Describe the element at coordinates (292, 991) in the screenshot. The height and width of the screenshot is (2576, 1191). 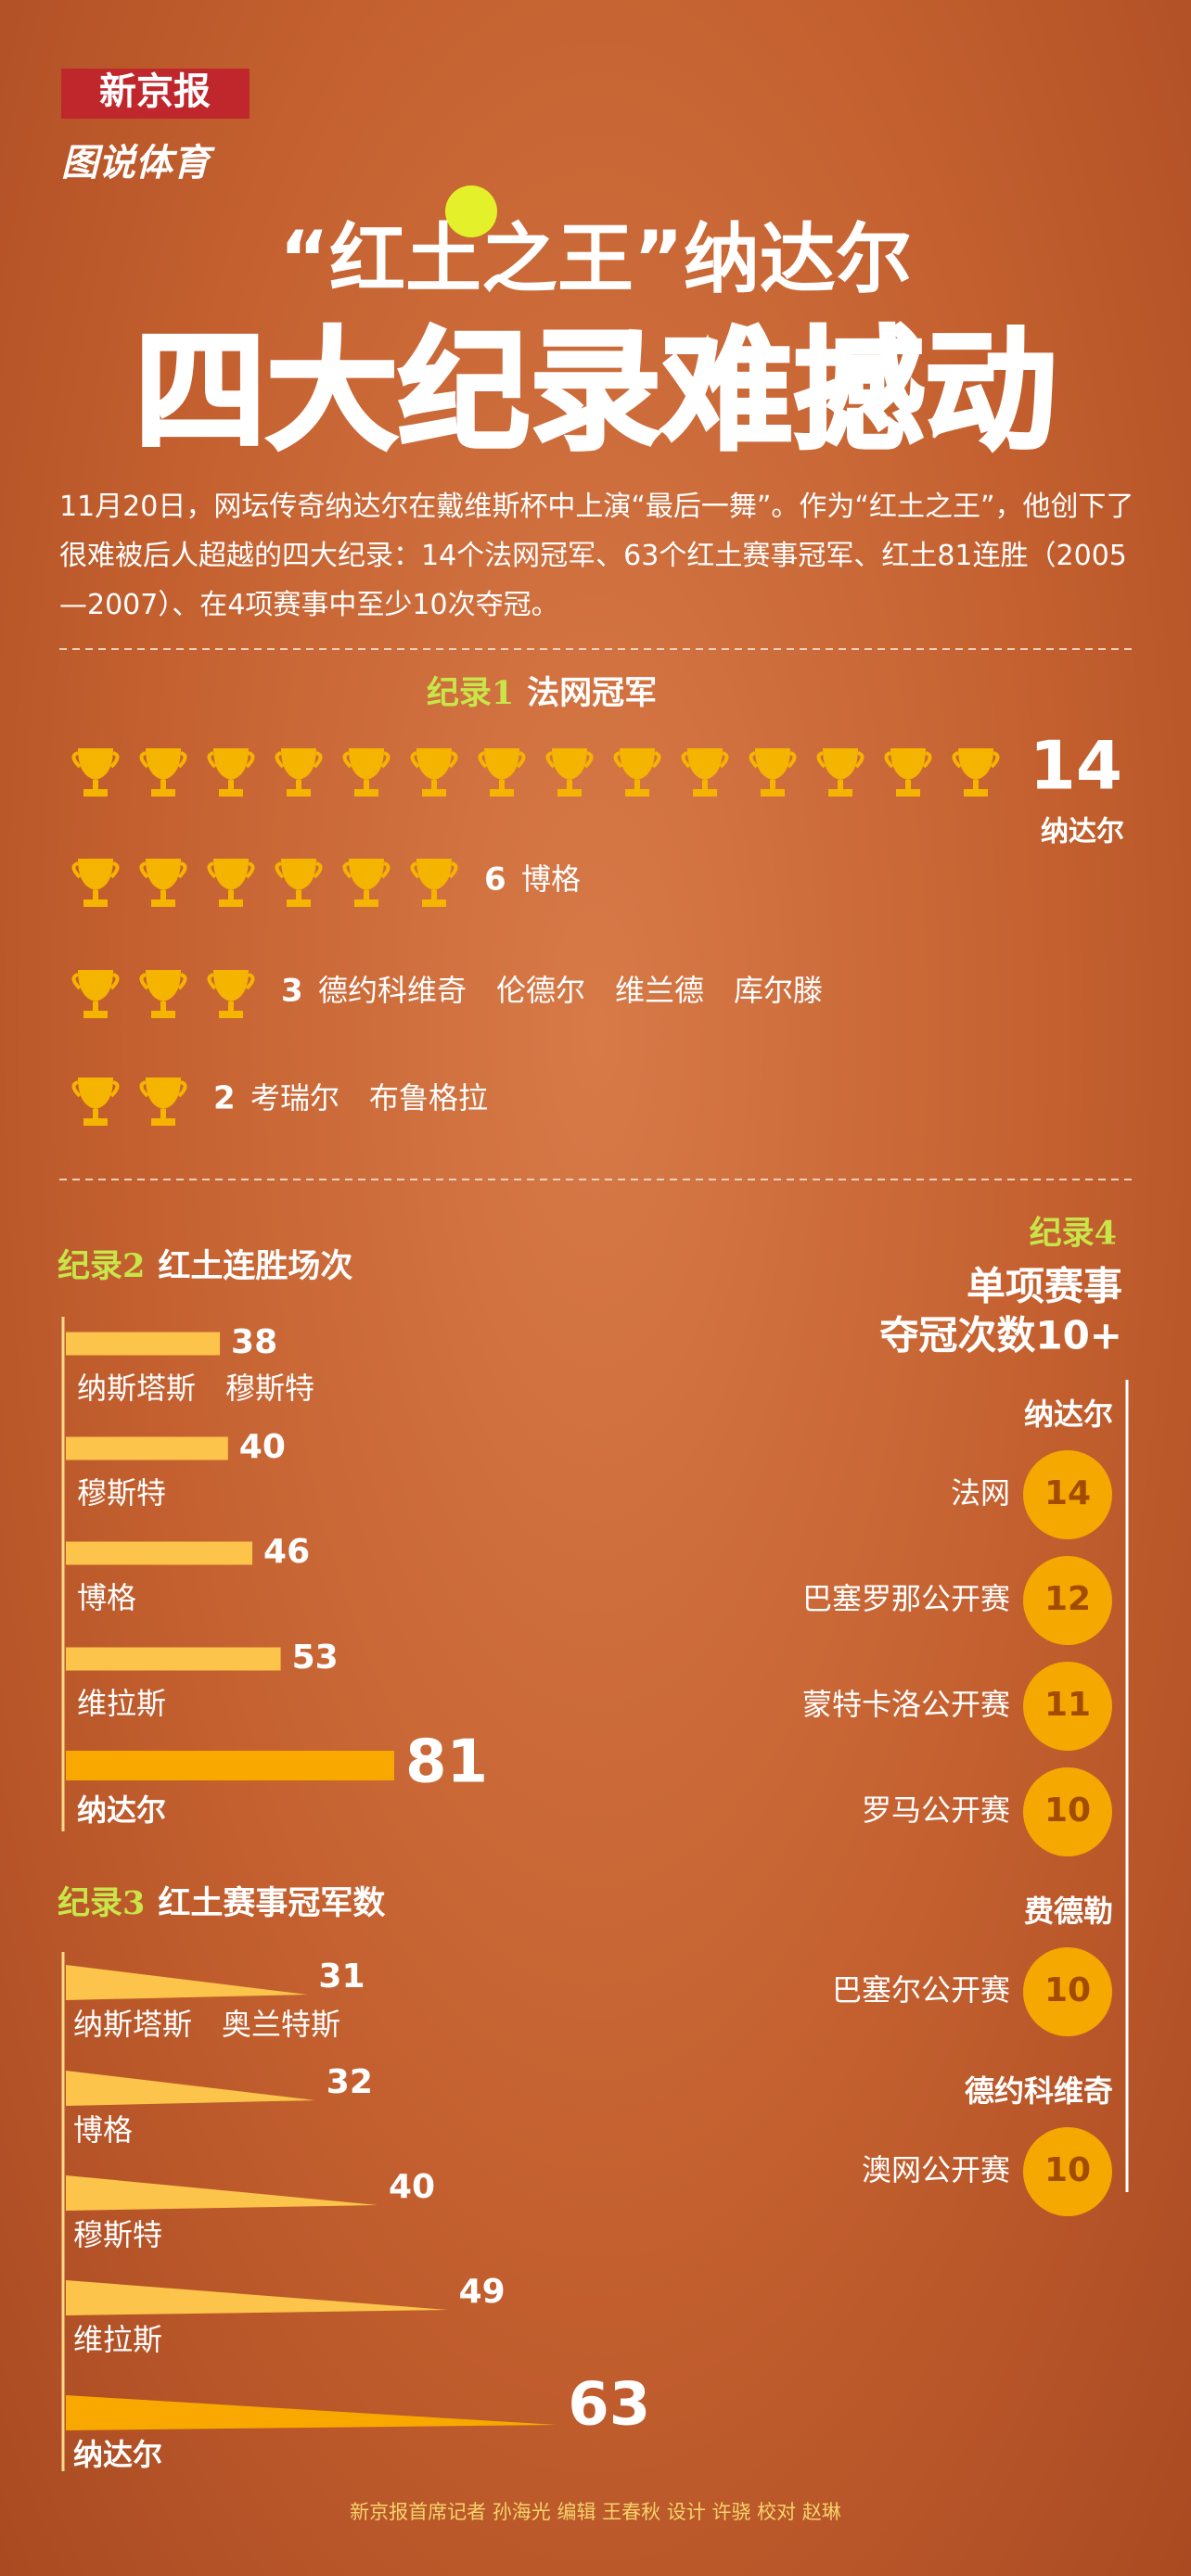
I see `value-label: 3` at that location.